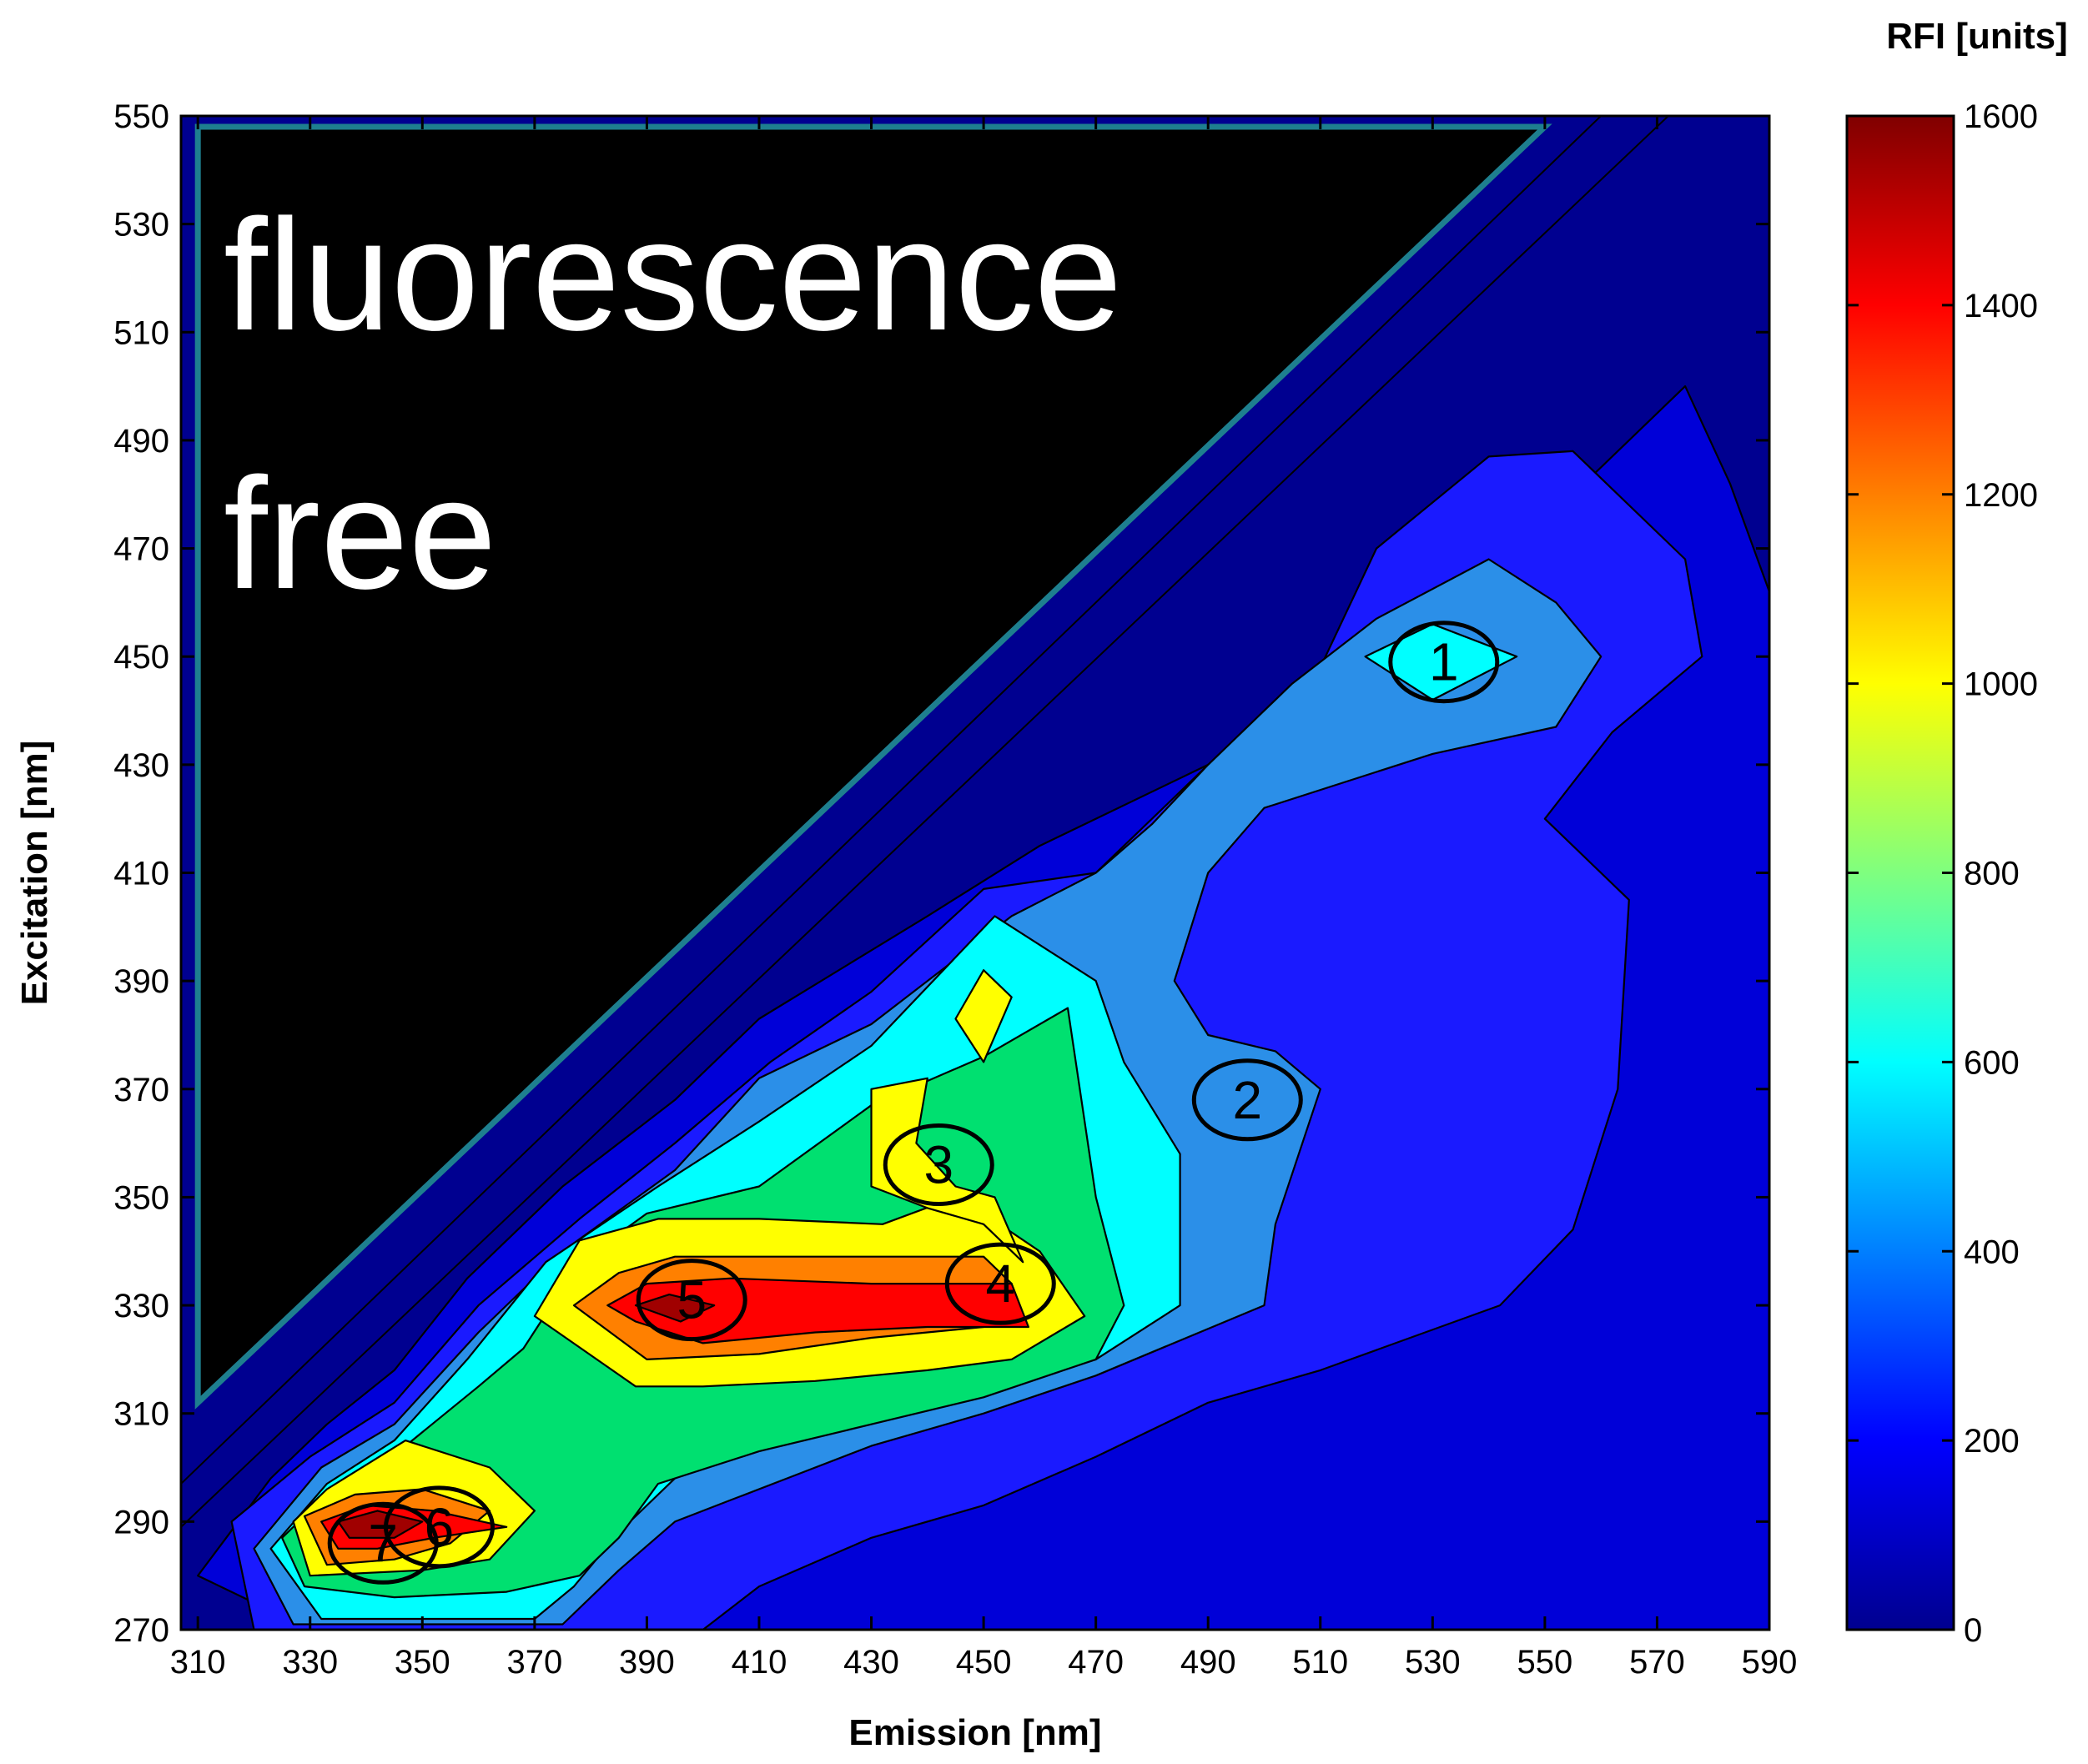 Image resolution: width=2088 pixels, height=1764 pixels. I want to click on y-tick-label: 450, so click(141, 657).